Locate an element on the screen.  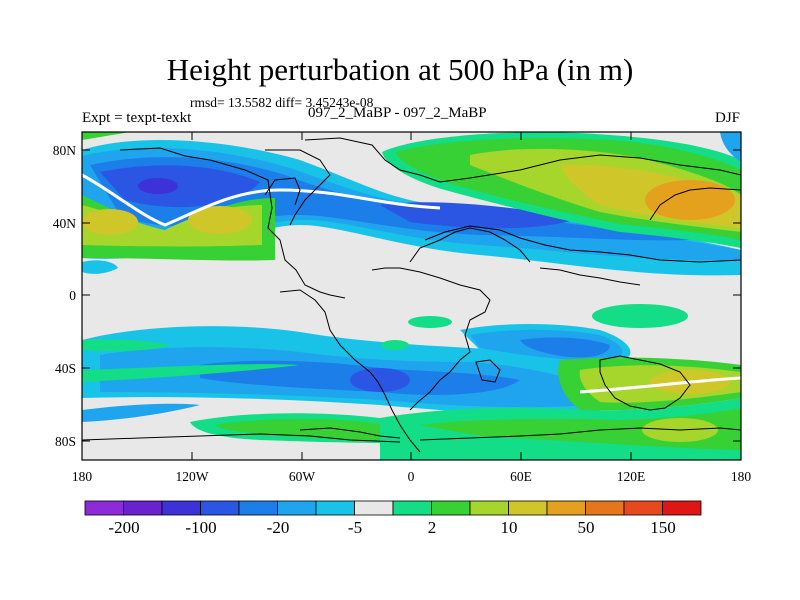
white-contour-south is located at coordinates (660, 385).